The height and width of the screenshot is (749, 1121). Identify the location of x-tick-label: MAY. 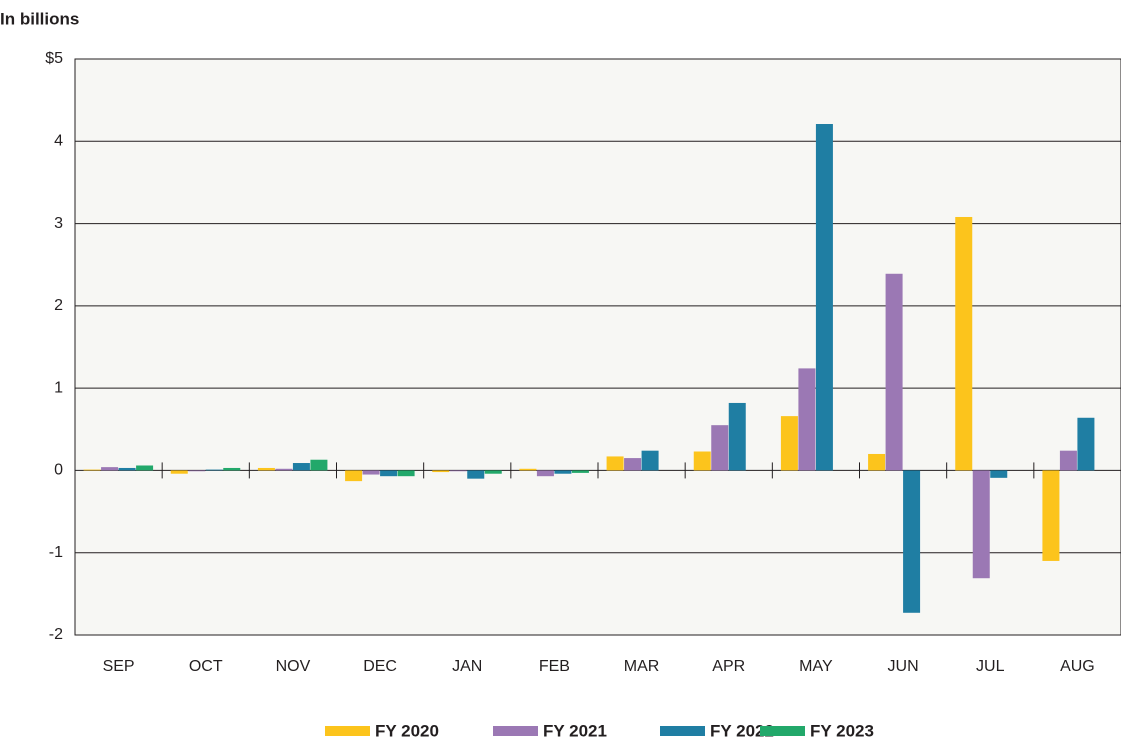
(816, 666).